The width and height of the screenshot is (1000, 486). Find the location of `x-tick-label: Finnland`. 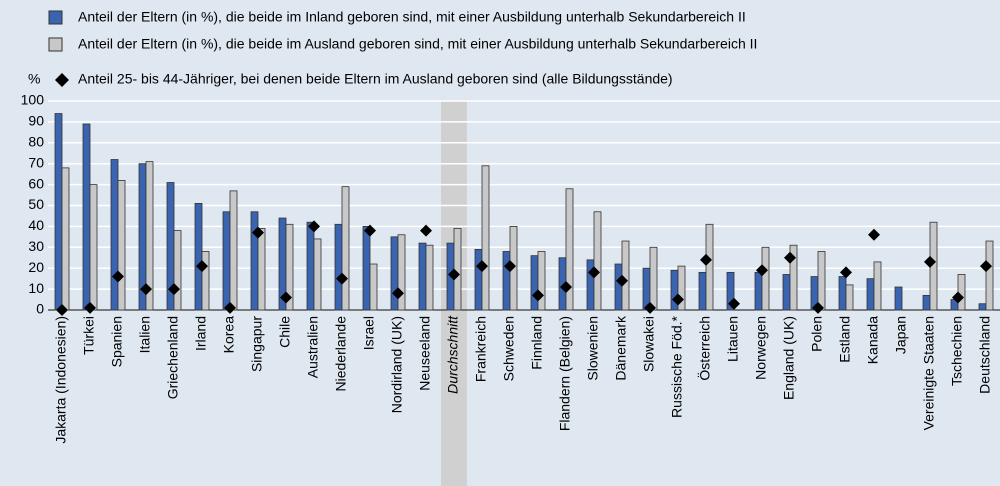

x-tick-label: Finnland is located at coordinates (537, 343).